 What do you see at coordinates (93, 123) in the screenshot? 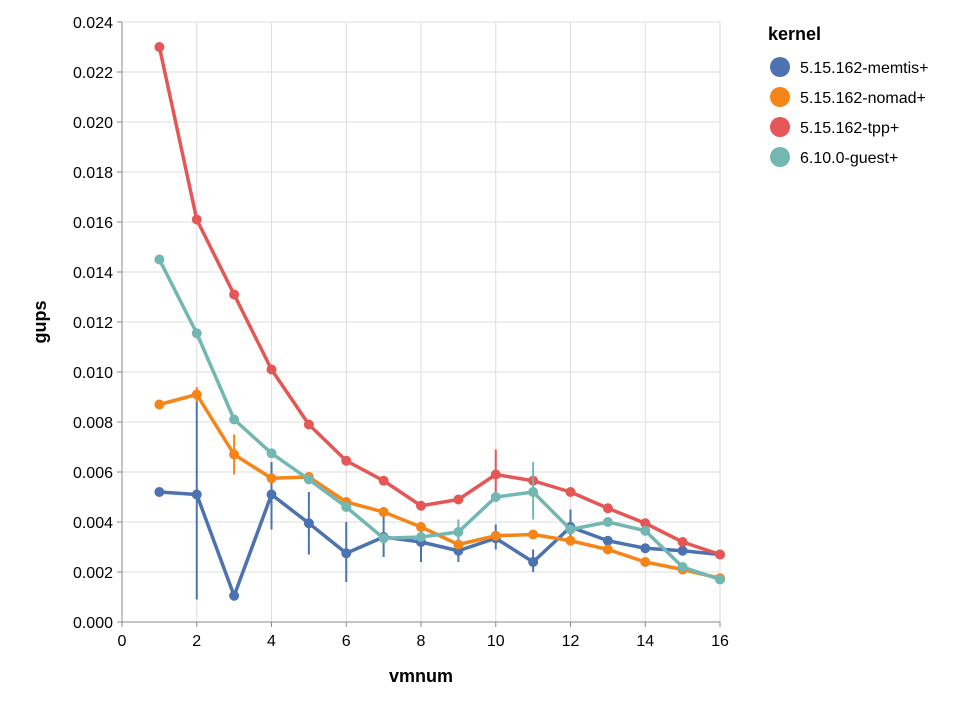
I see `y-tick-label: 0.020` at bounding box center [93, 123].